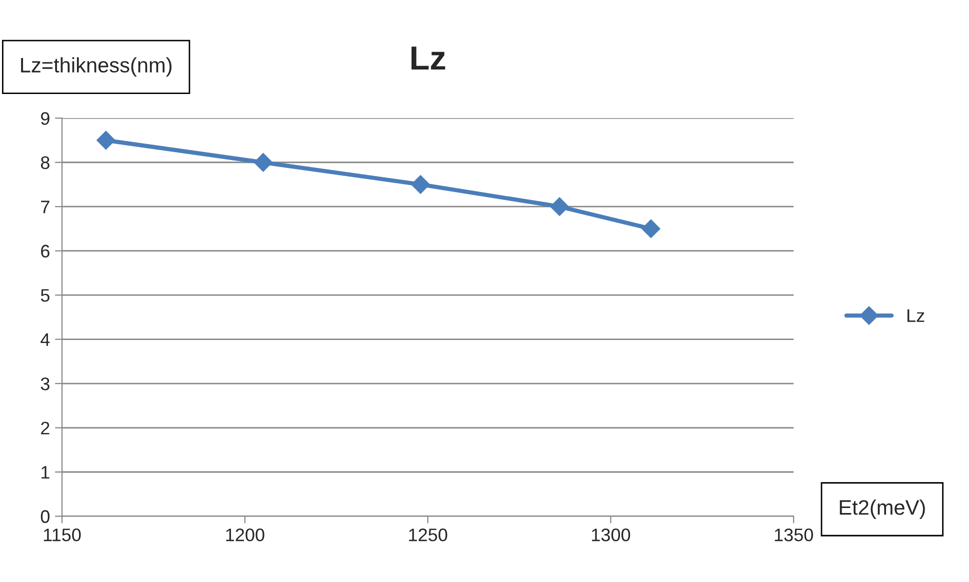  Describe the element at coordinates (793, 535) in the screenshot. I see `x-tick-label: 1350` at that location.